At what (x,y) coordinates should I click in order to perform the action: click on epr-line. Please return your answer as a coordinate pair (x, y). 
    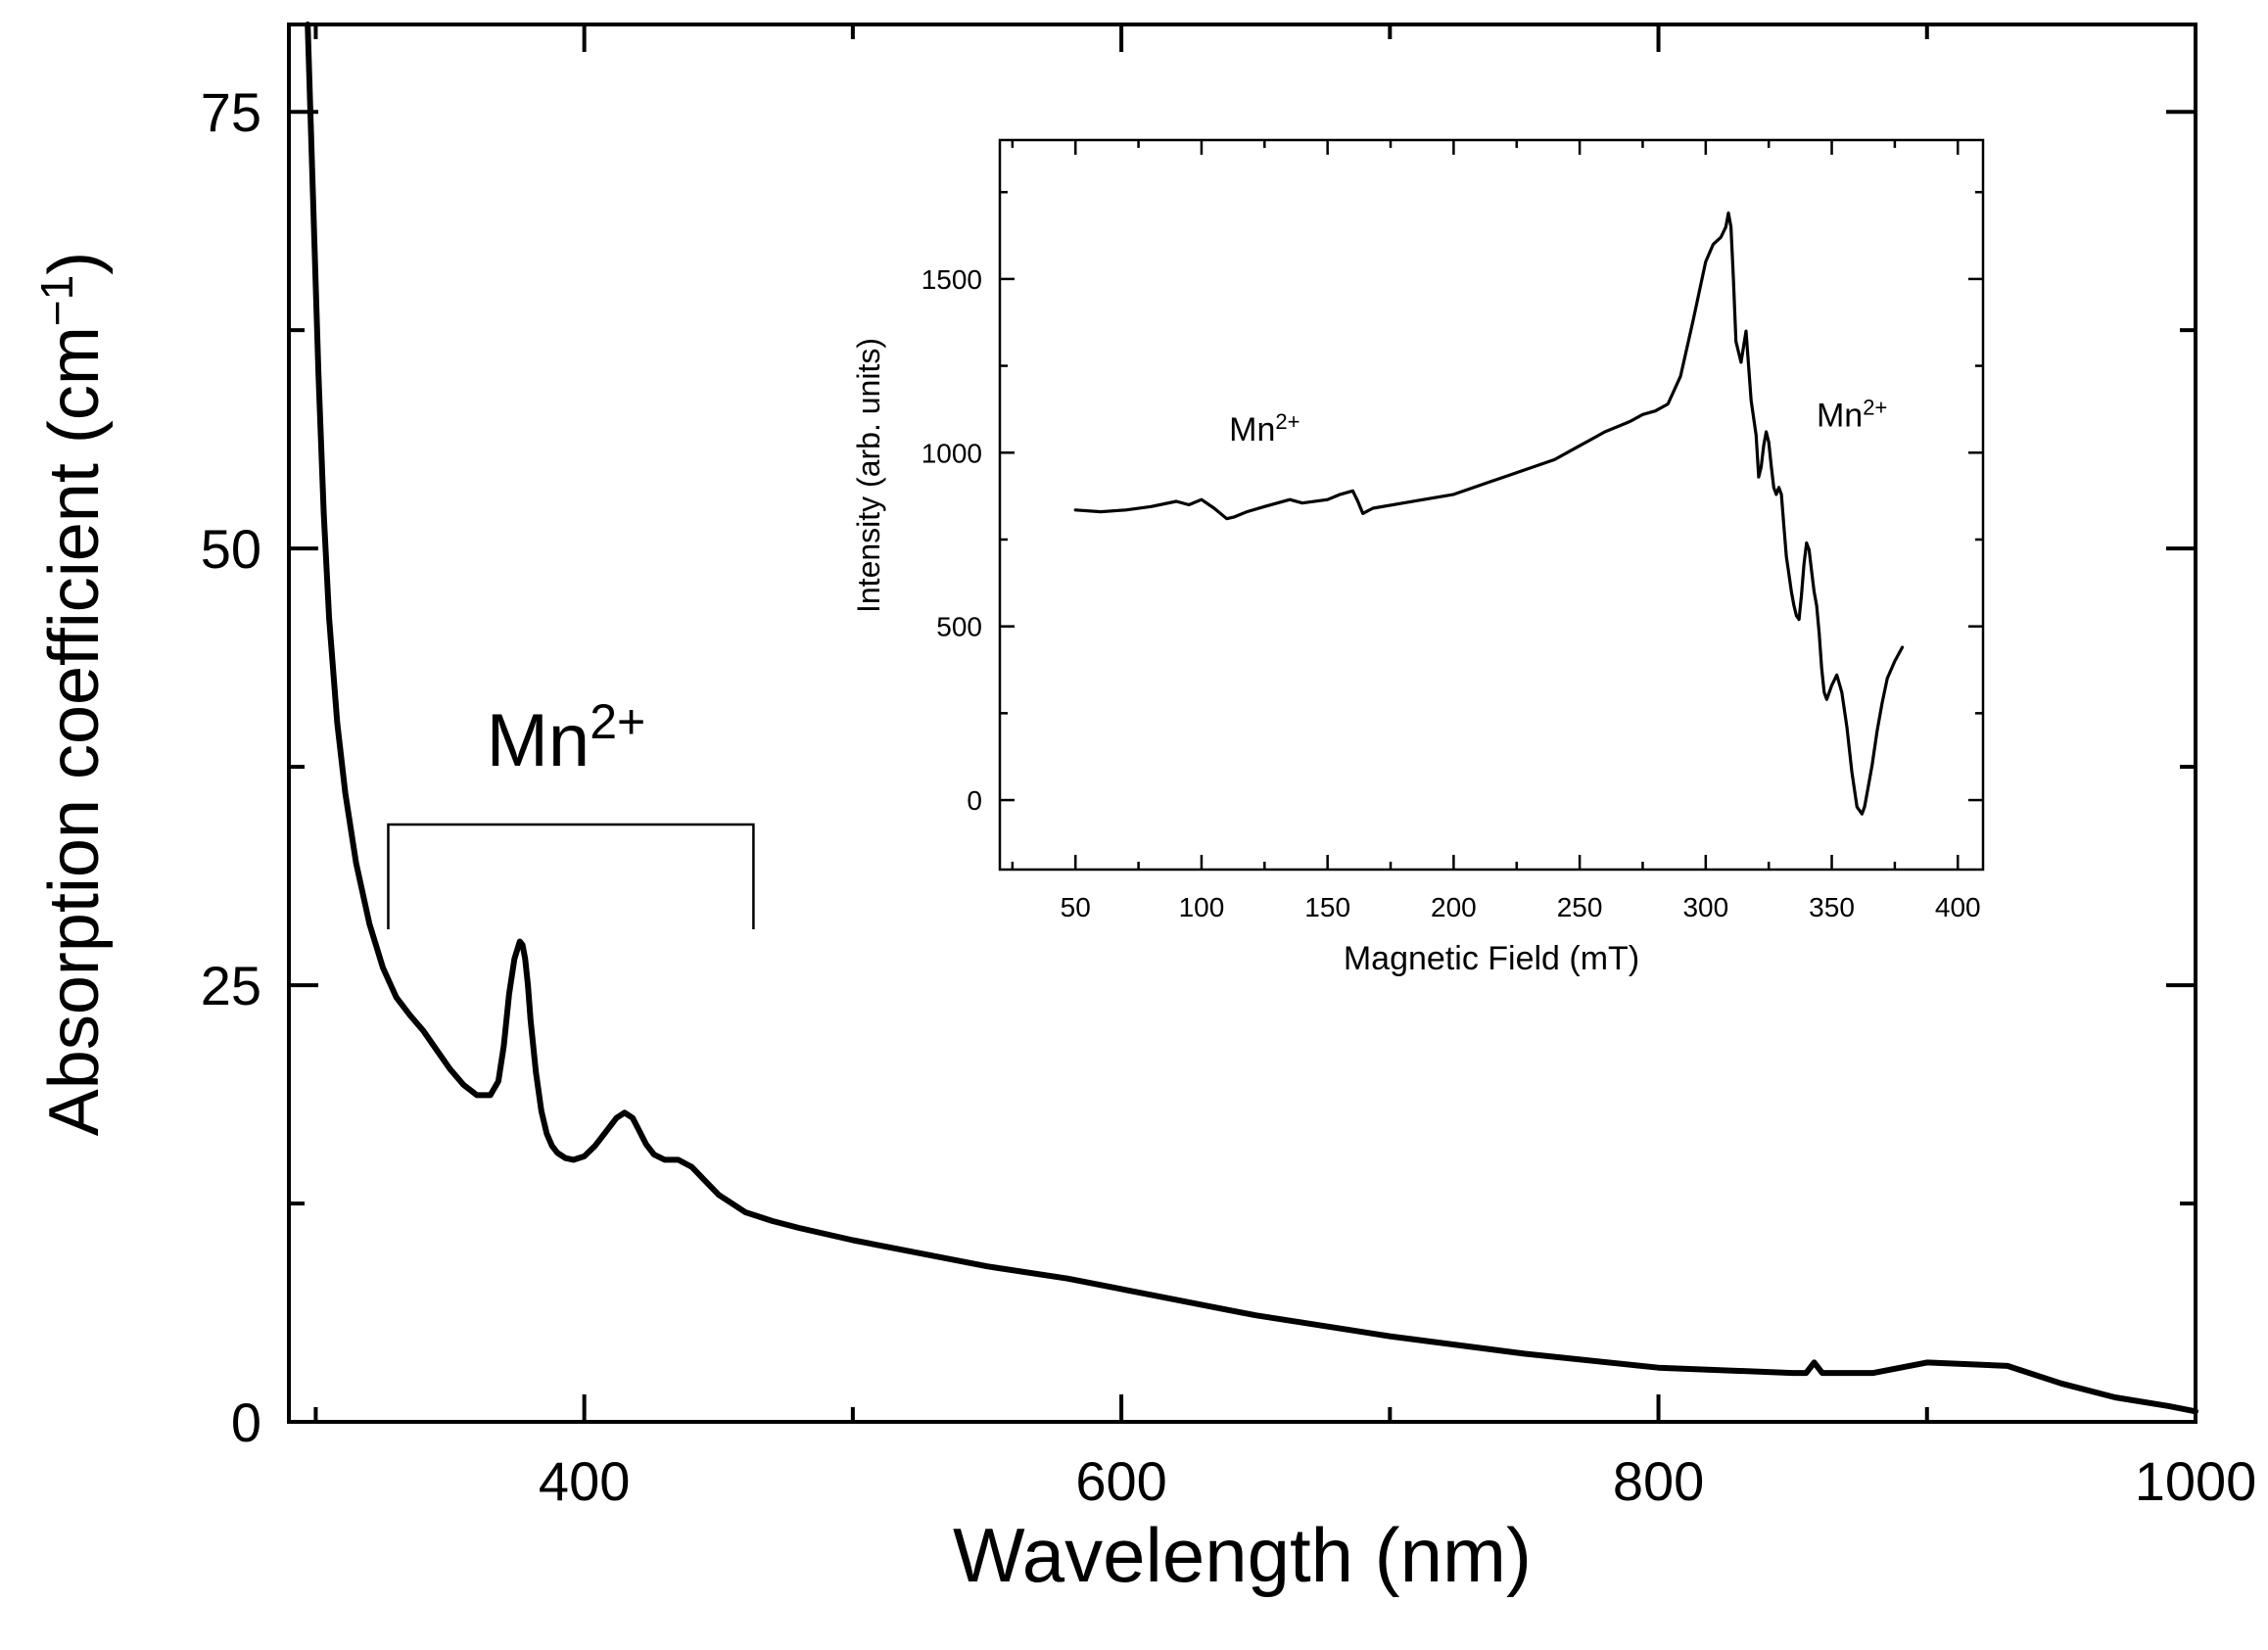
    Looking at the image, I should click on (1489, 513).